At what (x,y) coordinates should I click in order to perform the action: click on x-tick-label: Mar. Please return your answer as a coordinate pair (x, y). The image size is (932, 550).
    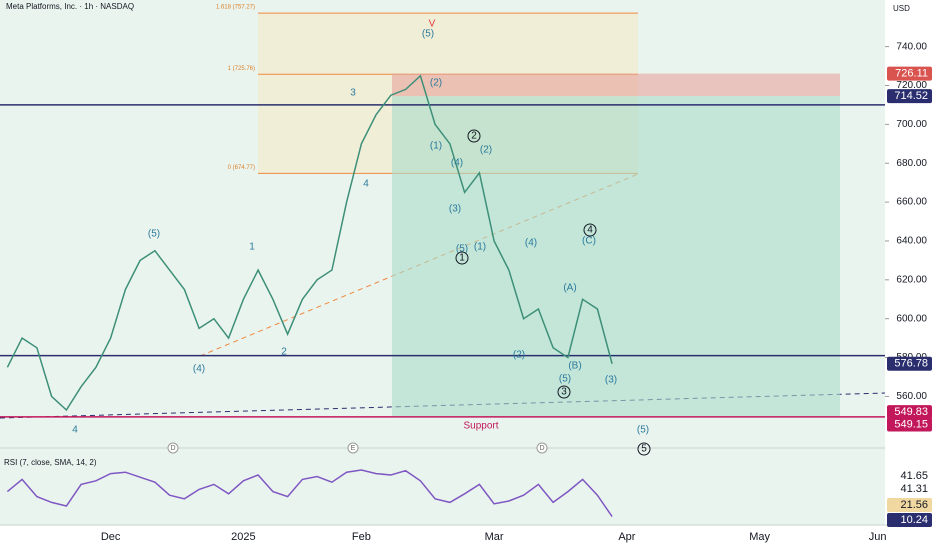
    Looking at the image, I should click on (494, 537).